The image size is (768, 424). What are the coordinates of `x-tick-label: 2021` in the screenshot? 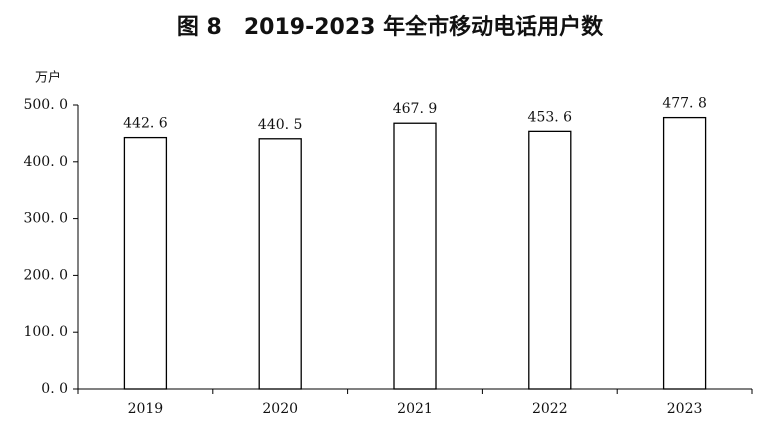 It's located at (415, 409).